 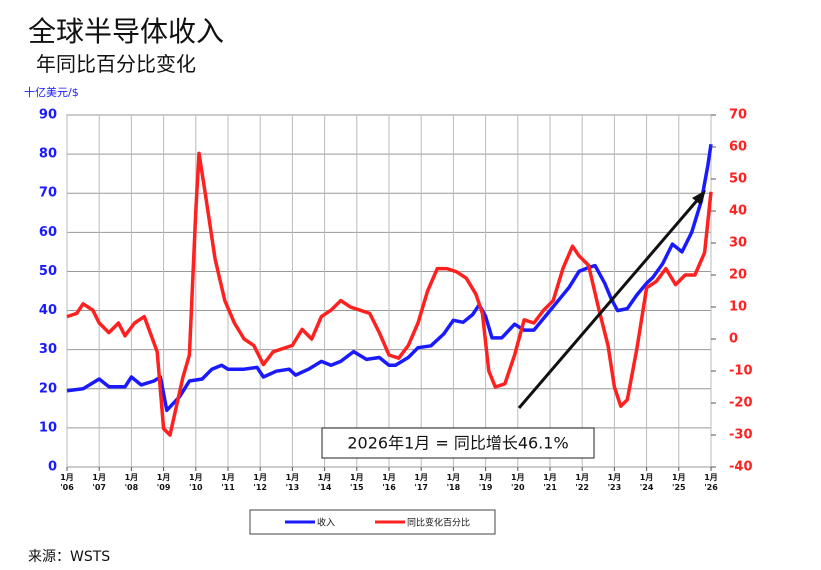 I want to click on y-tick-label: 10, so click(x=48, y=427).